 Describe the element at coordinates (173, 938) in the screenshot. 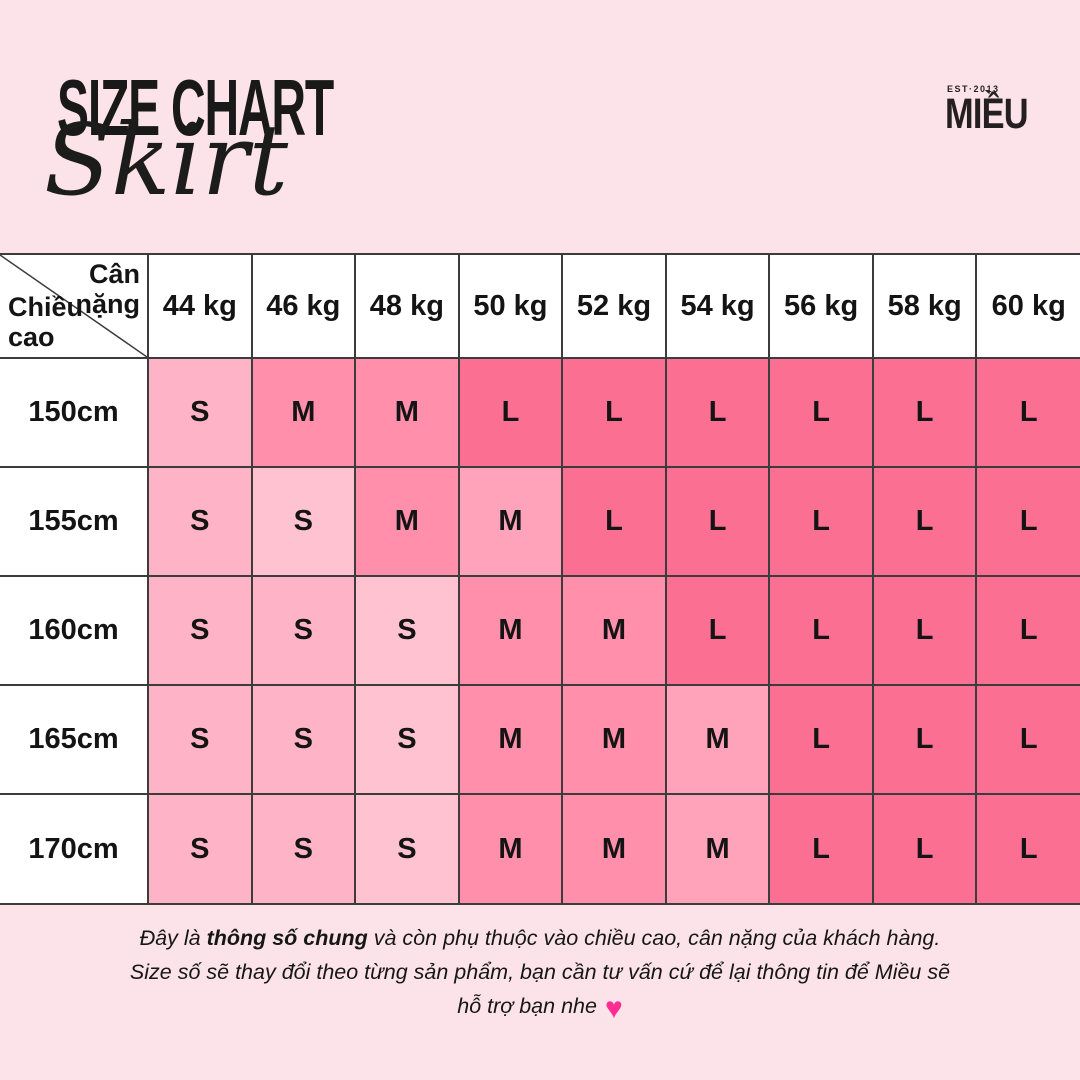

I see `footer-line1-prefix: Đây là` at that location.